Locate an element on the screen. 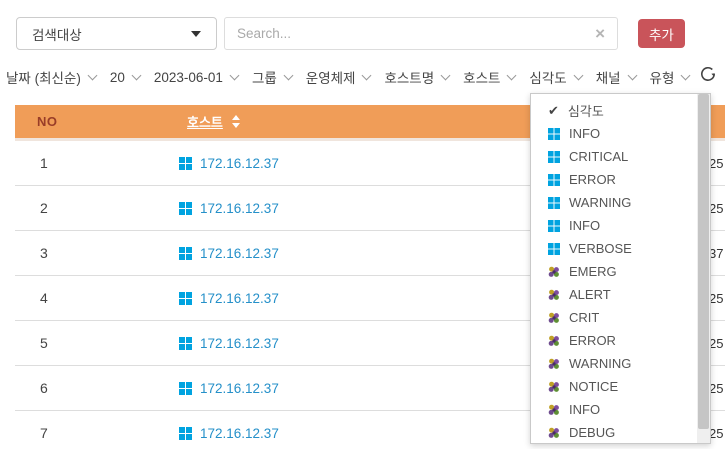  filter-type: 유형 is located at coordinates (670, 77).